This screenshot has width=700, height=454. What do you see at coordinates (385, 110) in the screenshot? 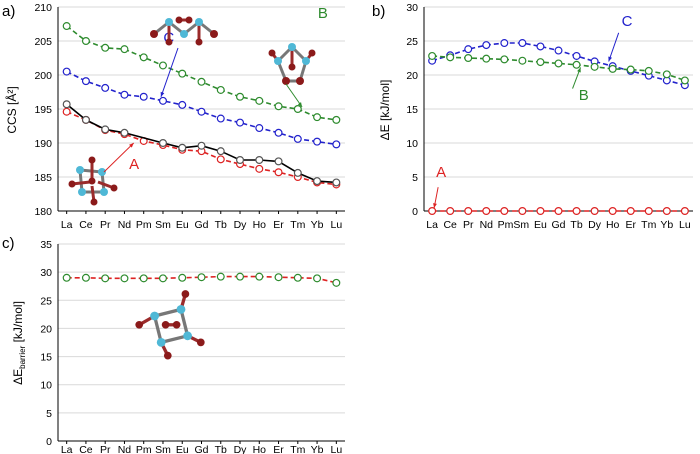
I see `y-axis-title: ΔE [kJ/mol]` at bounding box center [385, 110].